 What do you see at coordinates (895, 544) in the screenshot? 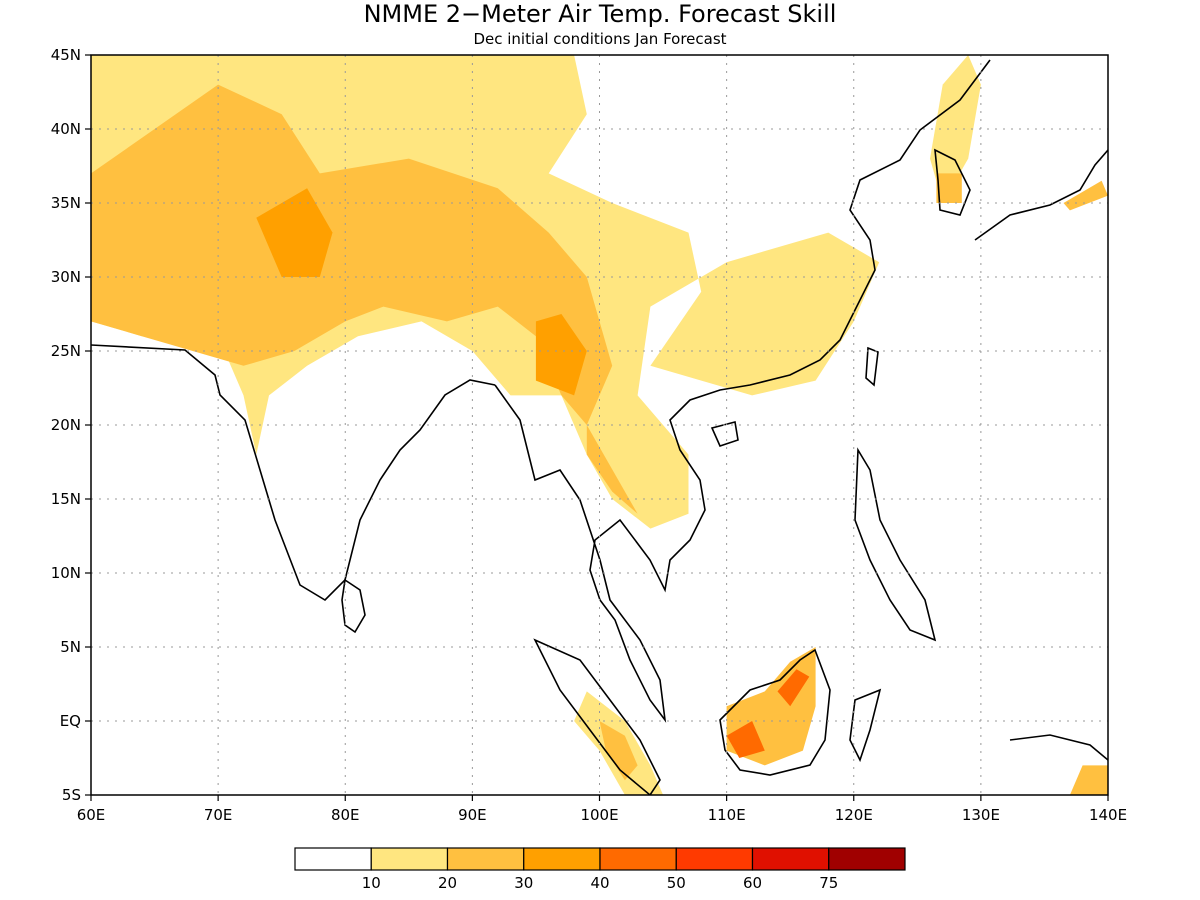
I see `coastline-philippines` at bounding box center [895, 544].